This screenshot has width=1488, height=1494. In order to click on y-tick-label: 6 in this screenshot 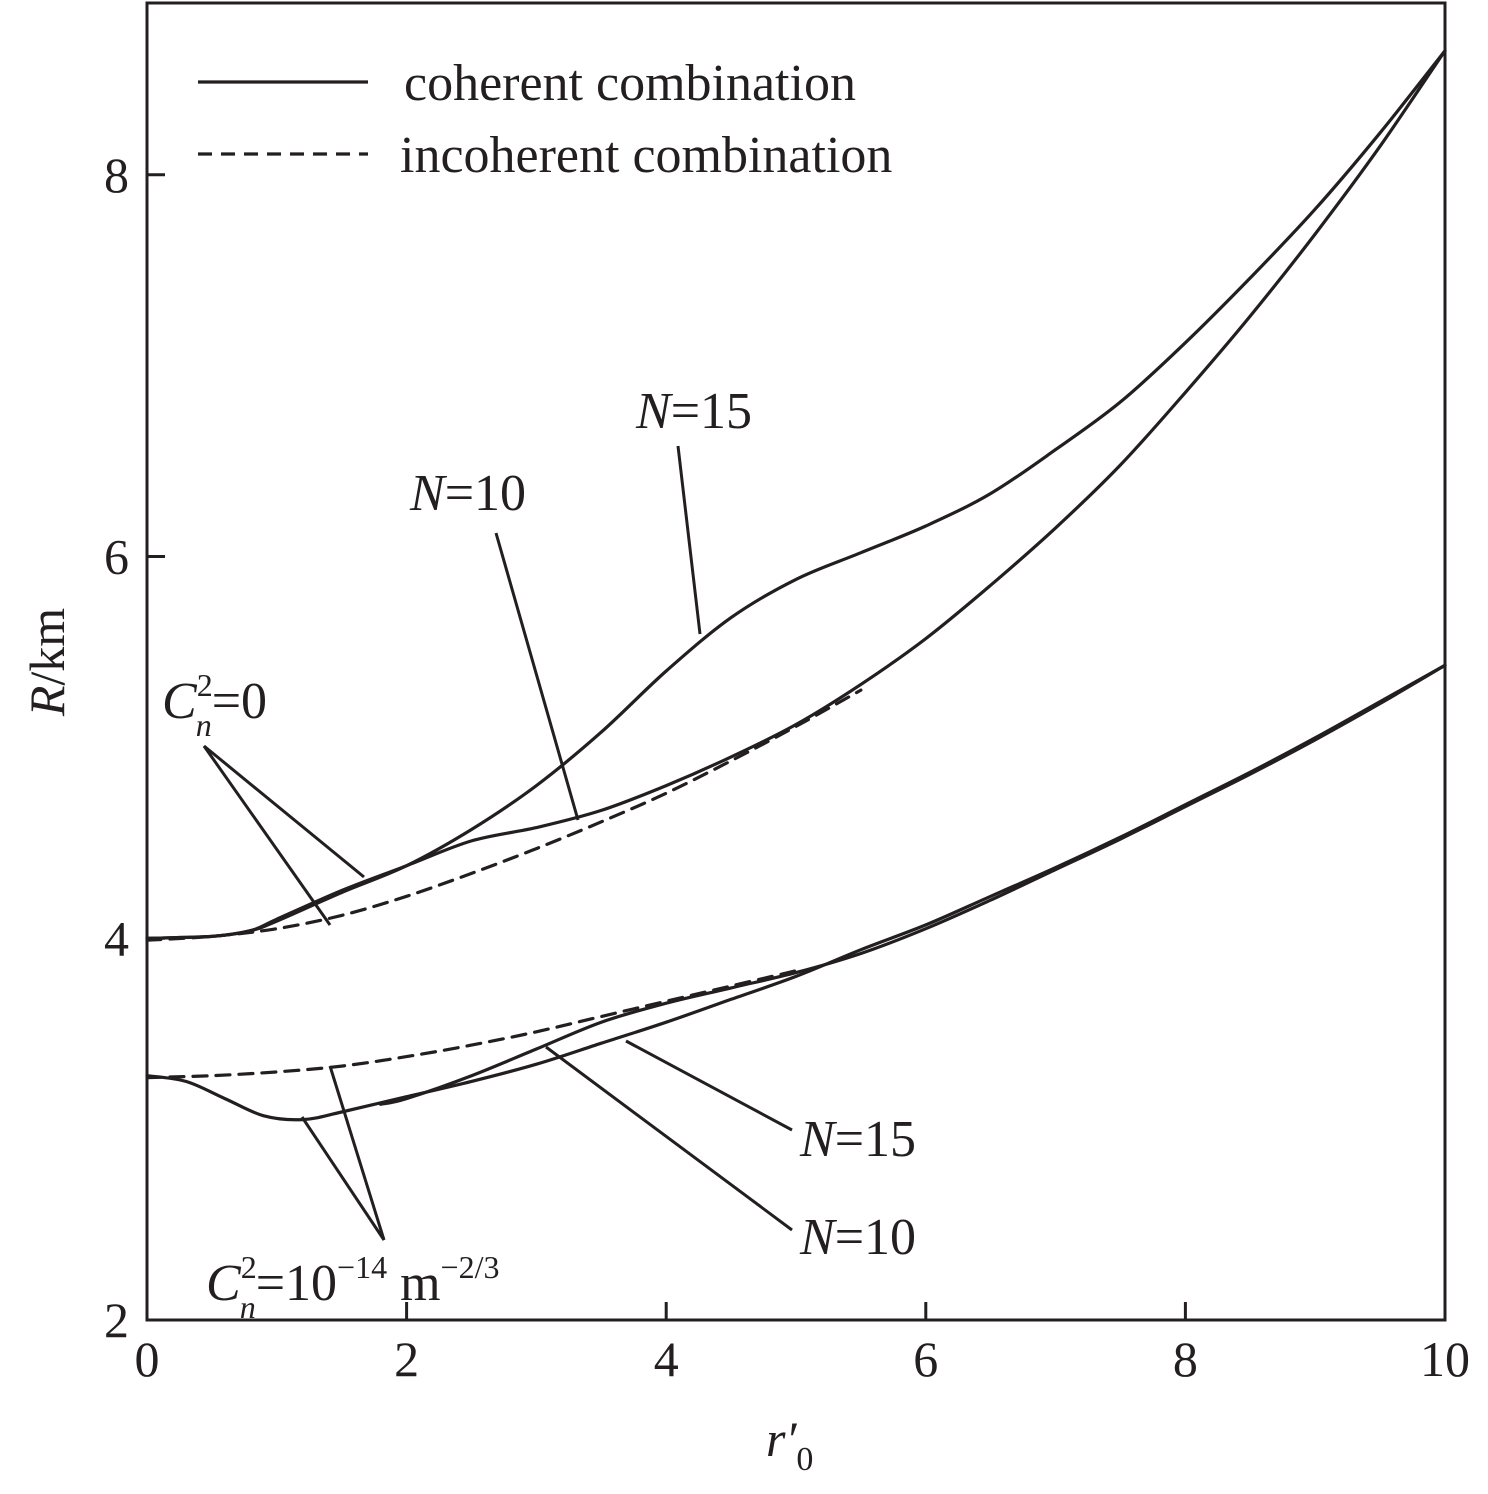, I will do `click(116, 557)`.